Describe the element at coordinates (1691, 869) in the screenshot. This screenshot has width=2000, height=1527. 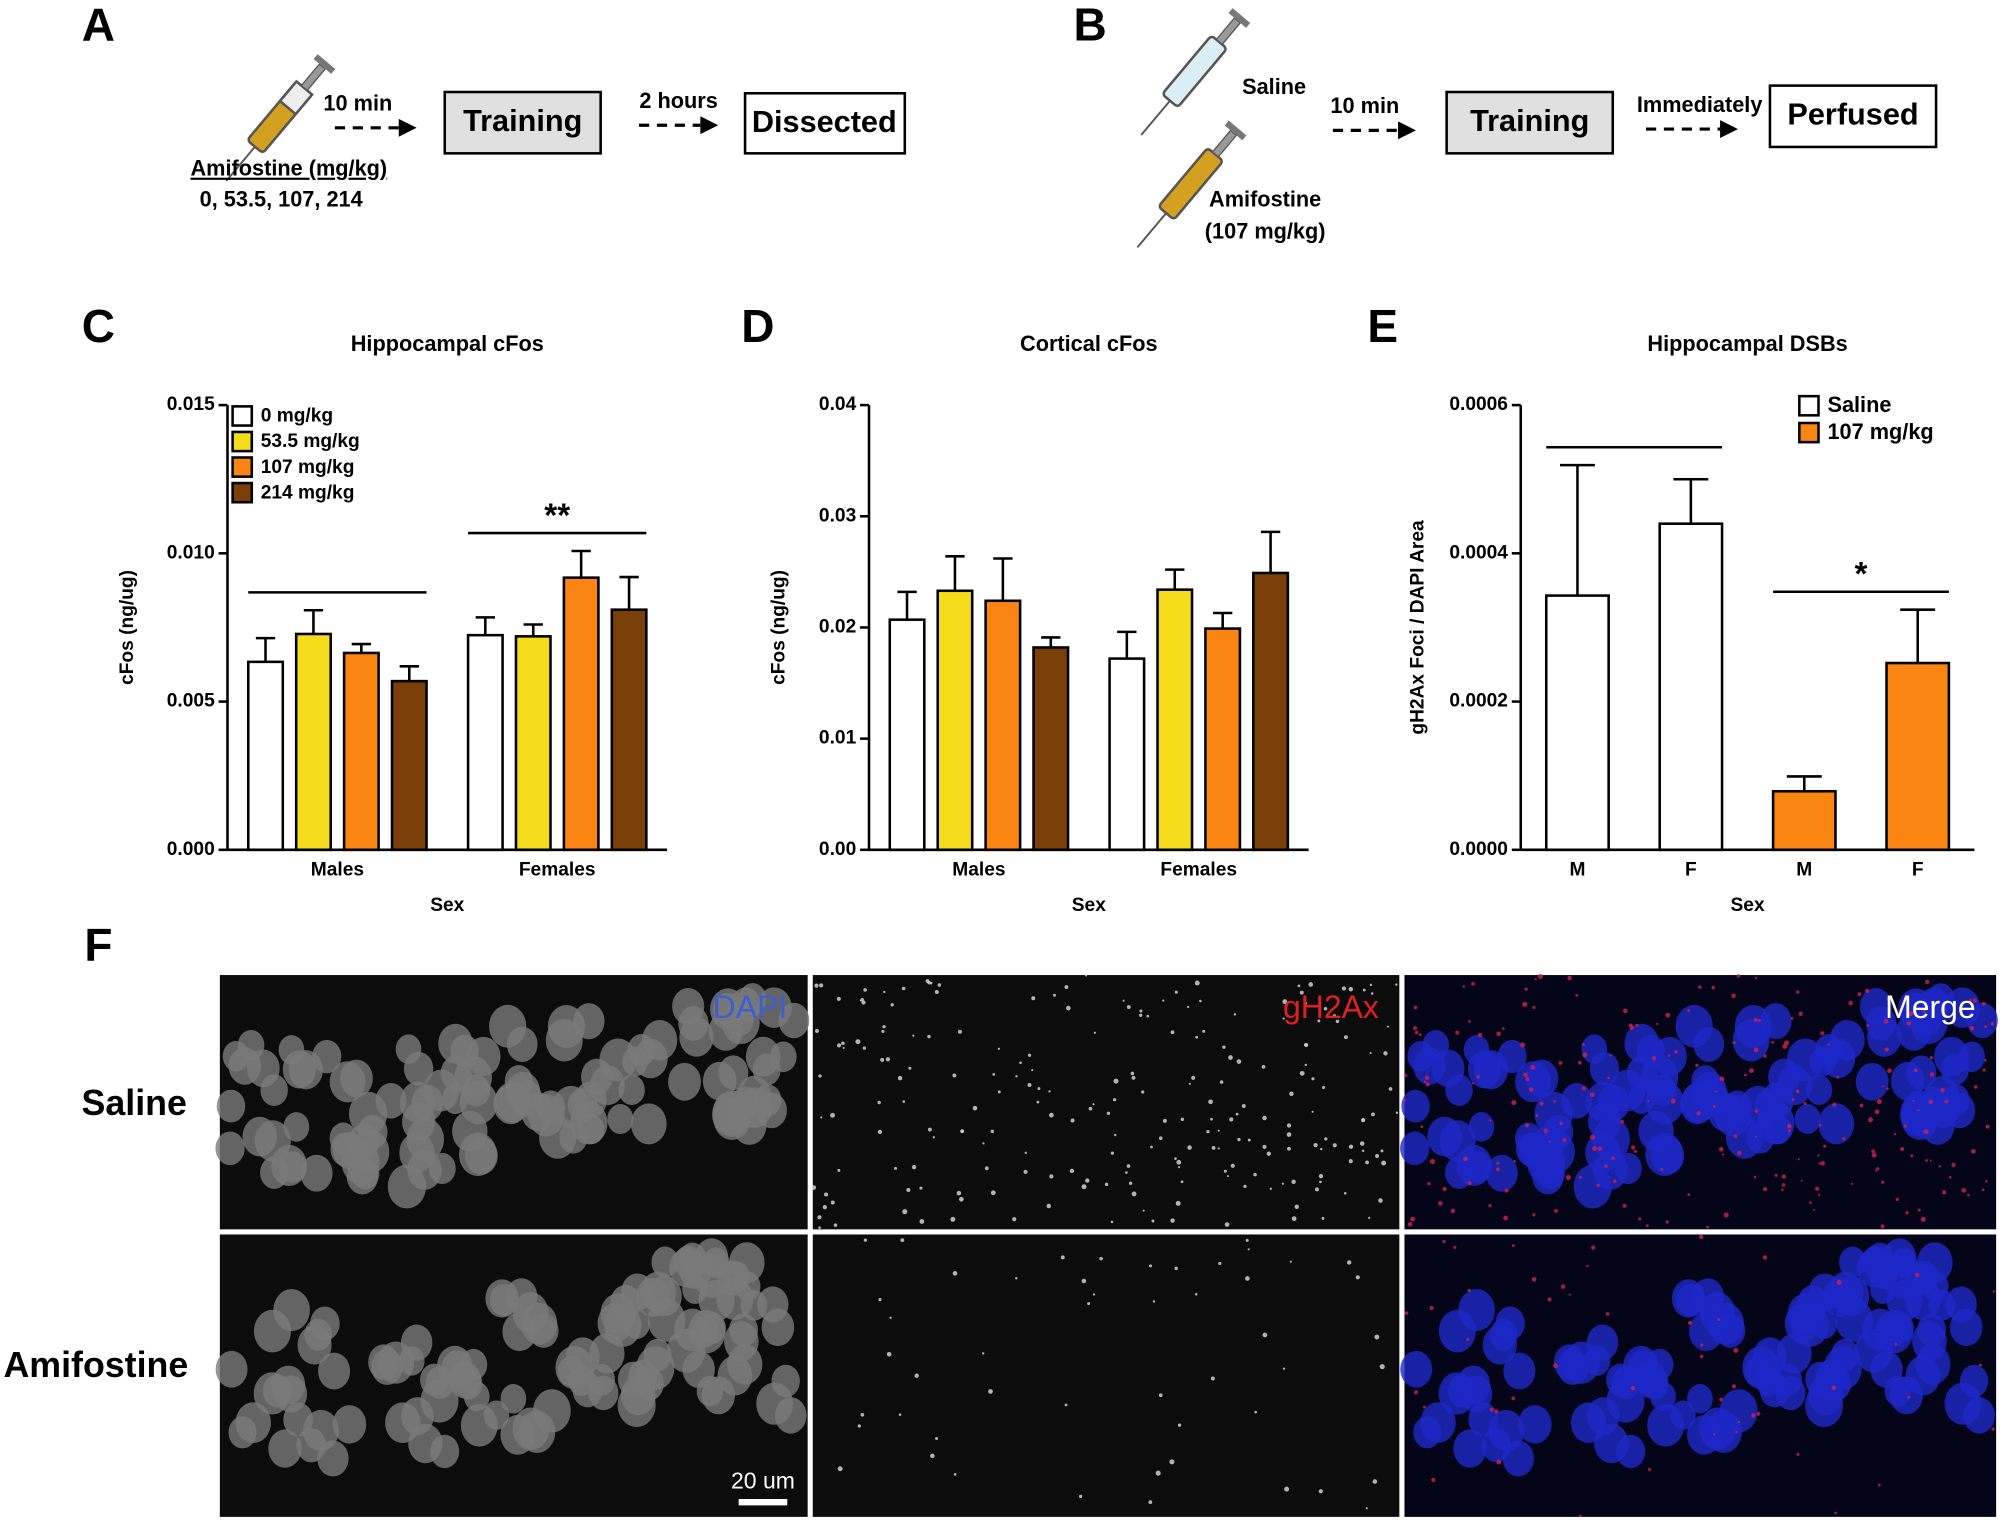
I see `x-tick-label: F` at that location.